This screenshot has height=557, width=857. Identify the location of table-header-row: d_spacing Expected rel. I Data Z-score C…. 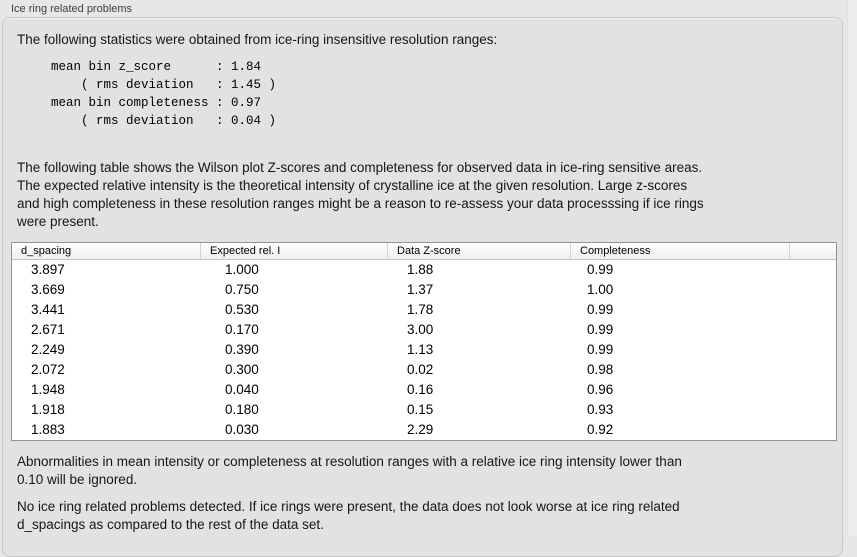
(424, 251).